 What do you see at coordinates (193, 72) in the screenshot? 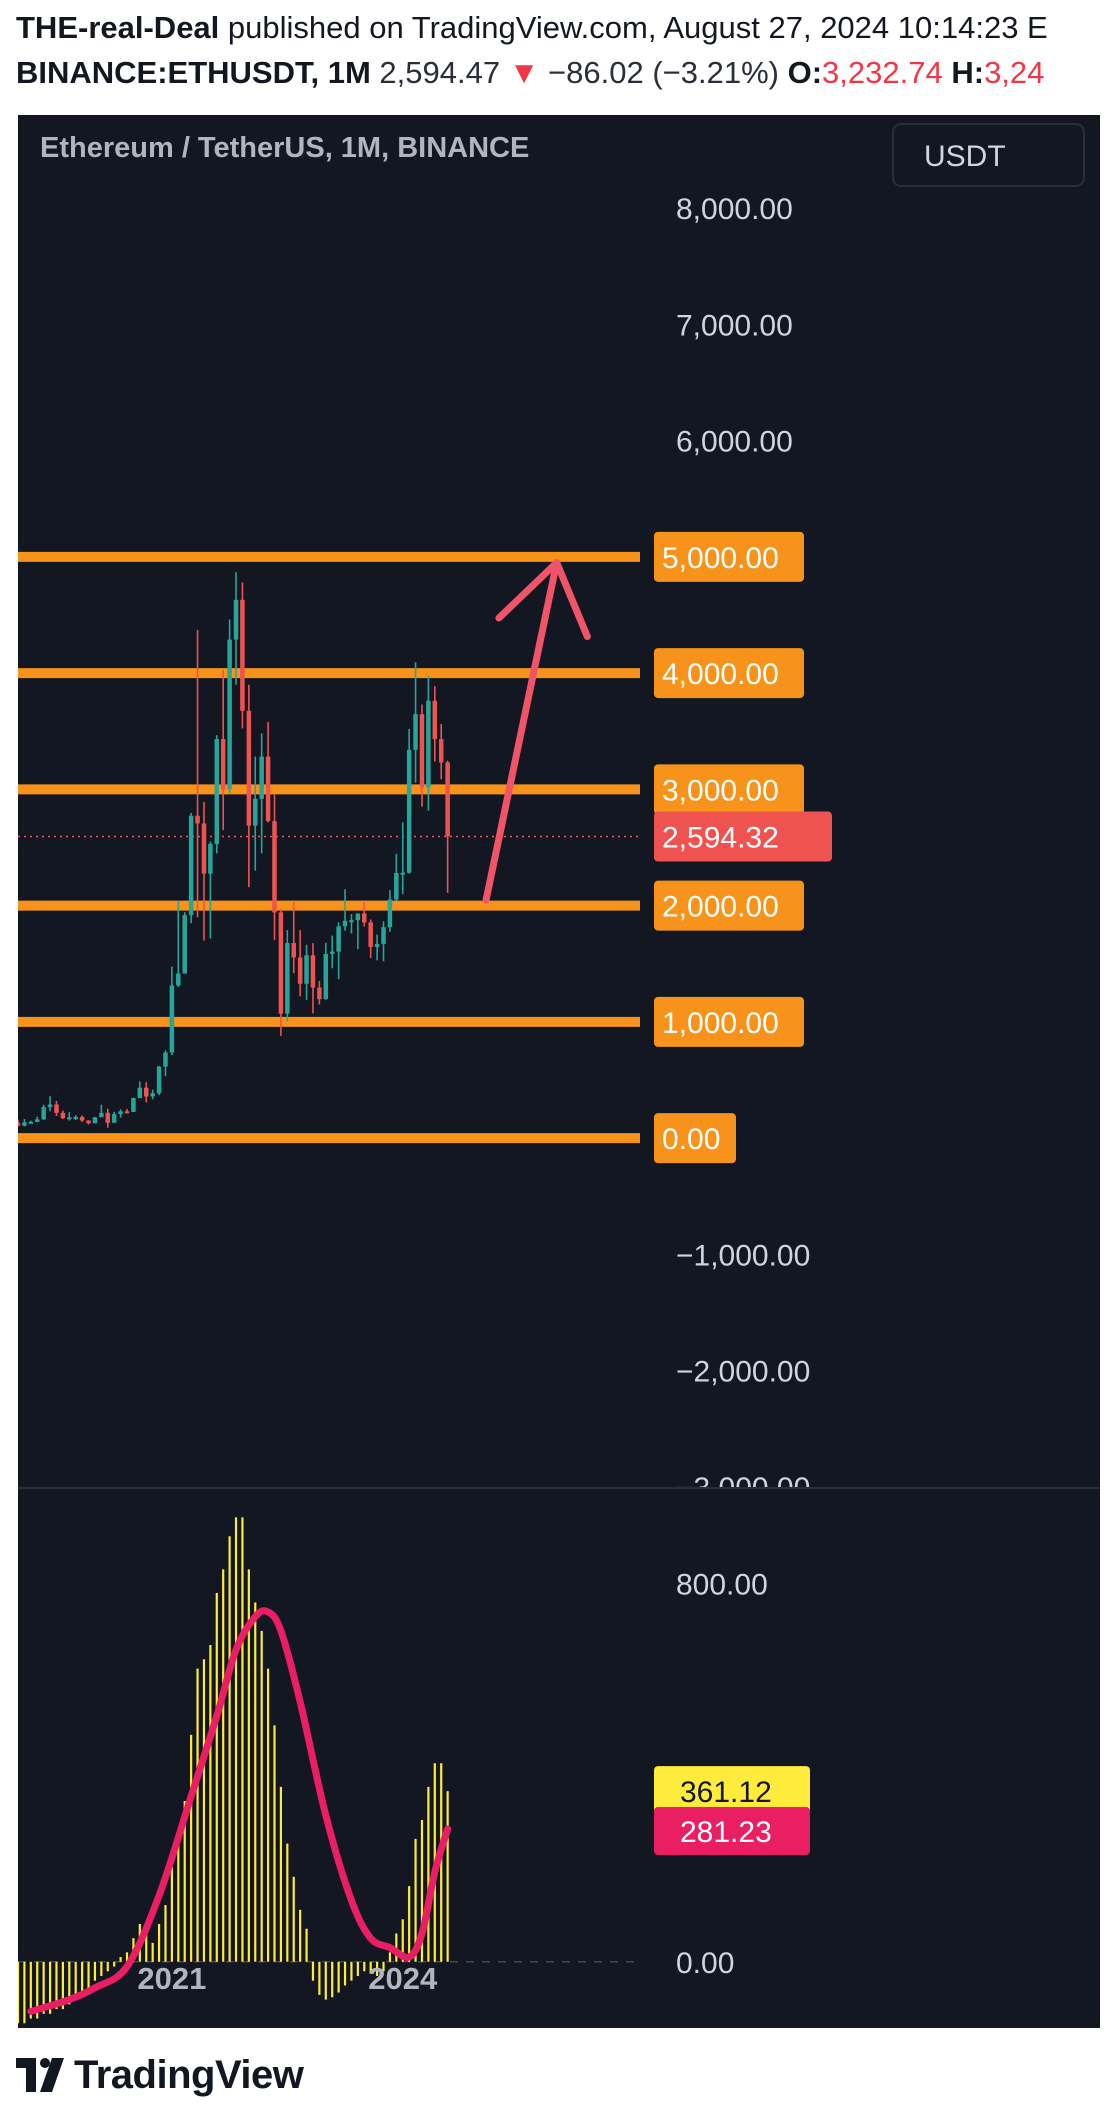
I see `symbol-name: BINANCE:ETHUSDT, 1M` at bounding box center [193, 72].